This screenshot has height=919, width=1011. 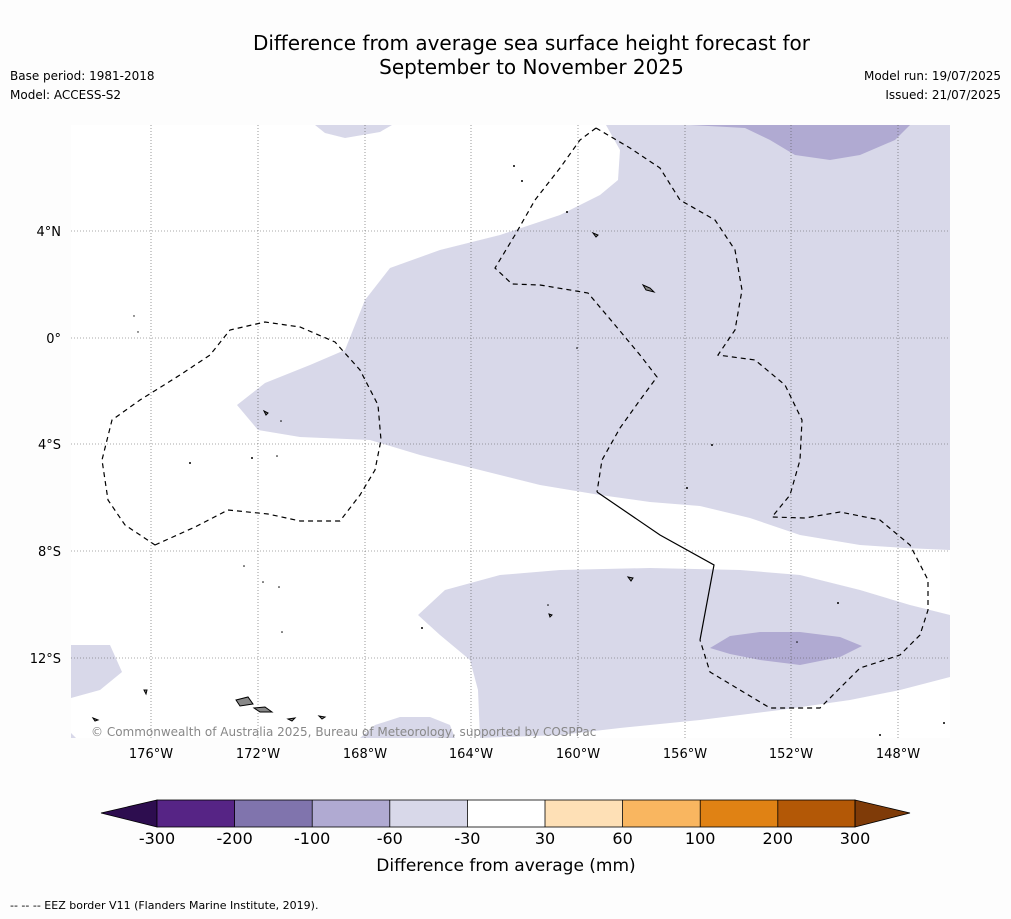 What do you see at coordinates (882, 813) in the screenshot?
I see `colorbar-extend-high` at bounding box center [882, 813].